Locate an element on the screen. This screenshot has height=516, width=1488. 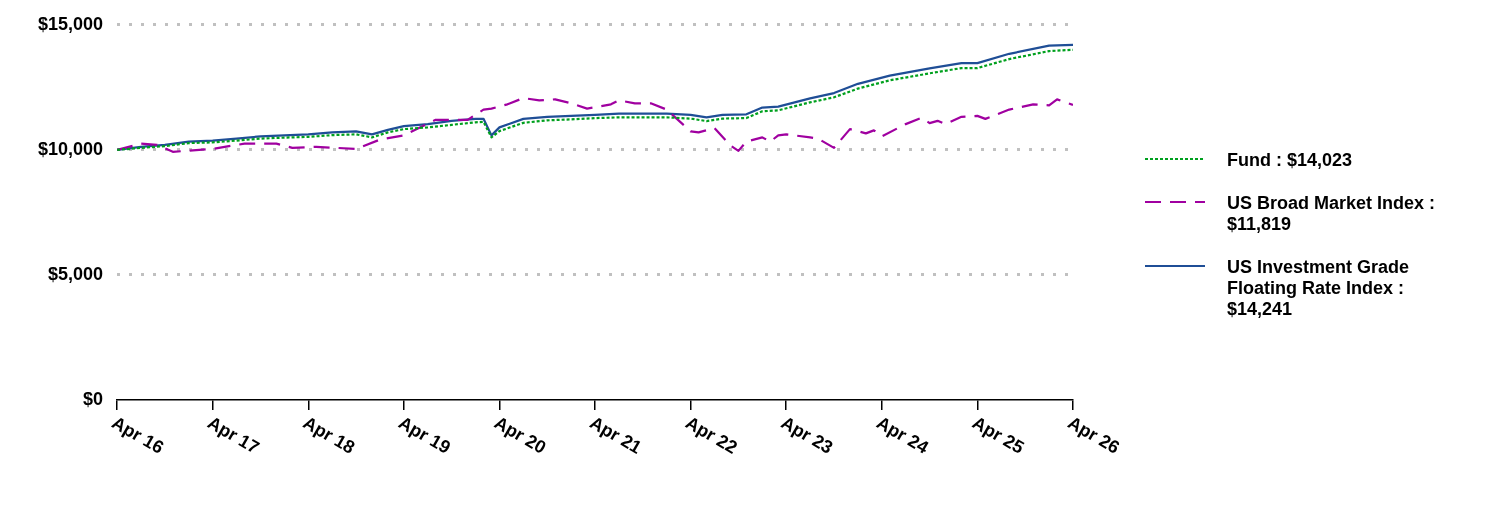
y-tick-label: $5,000 is located at coordinates (76, 273).